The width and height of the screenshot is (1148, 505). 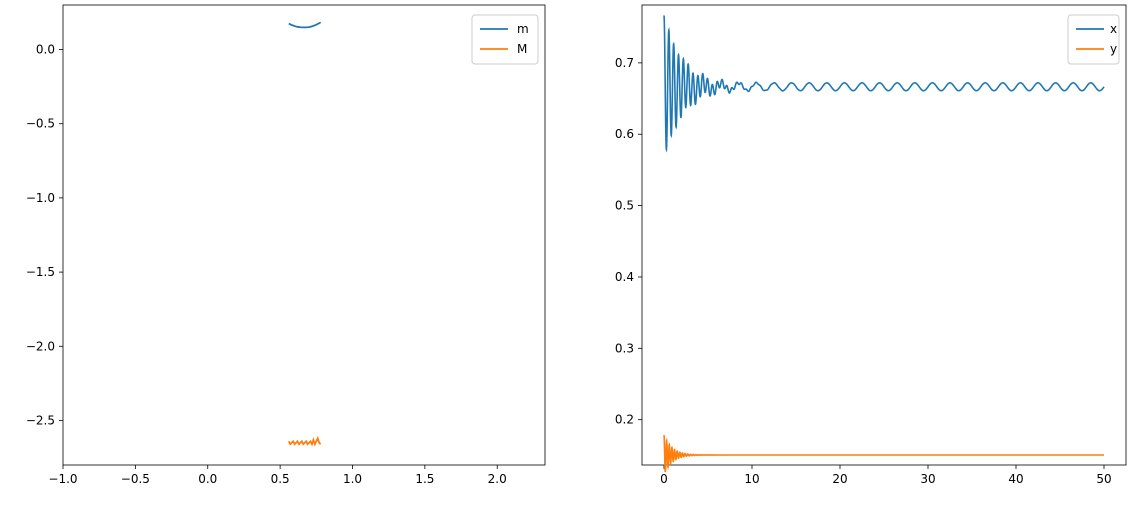 I want to click on left-xtick-label: 1.0, so click(x=352, y=479).